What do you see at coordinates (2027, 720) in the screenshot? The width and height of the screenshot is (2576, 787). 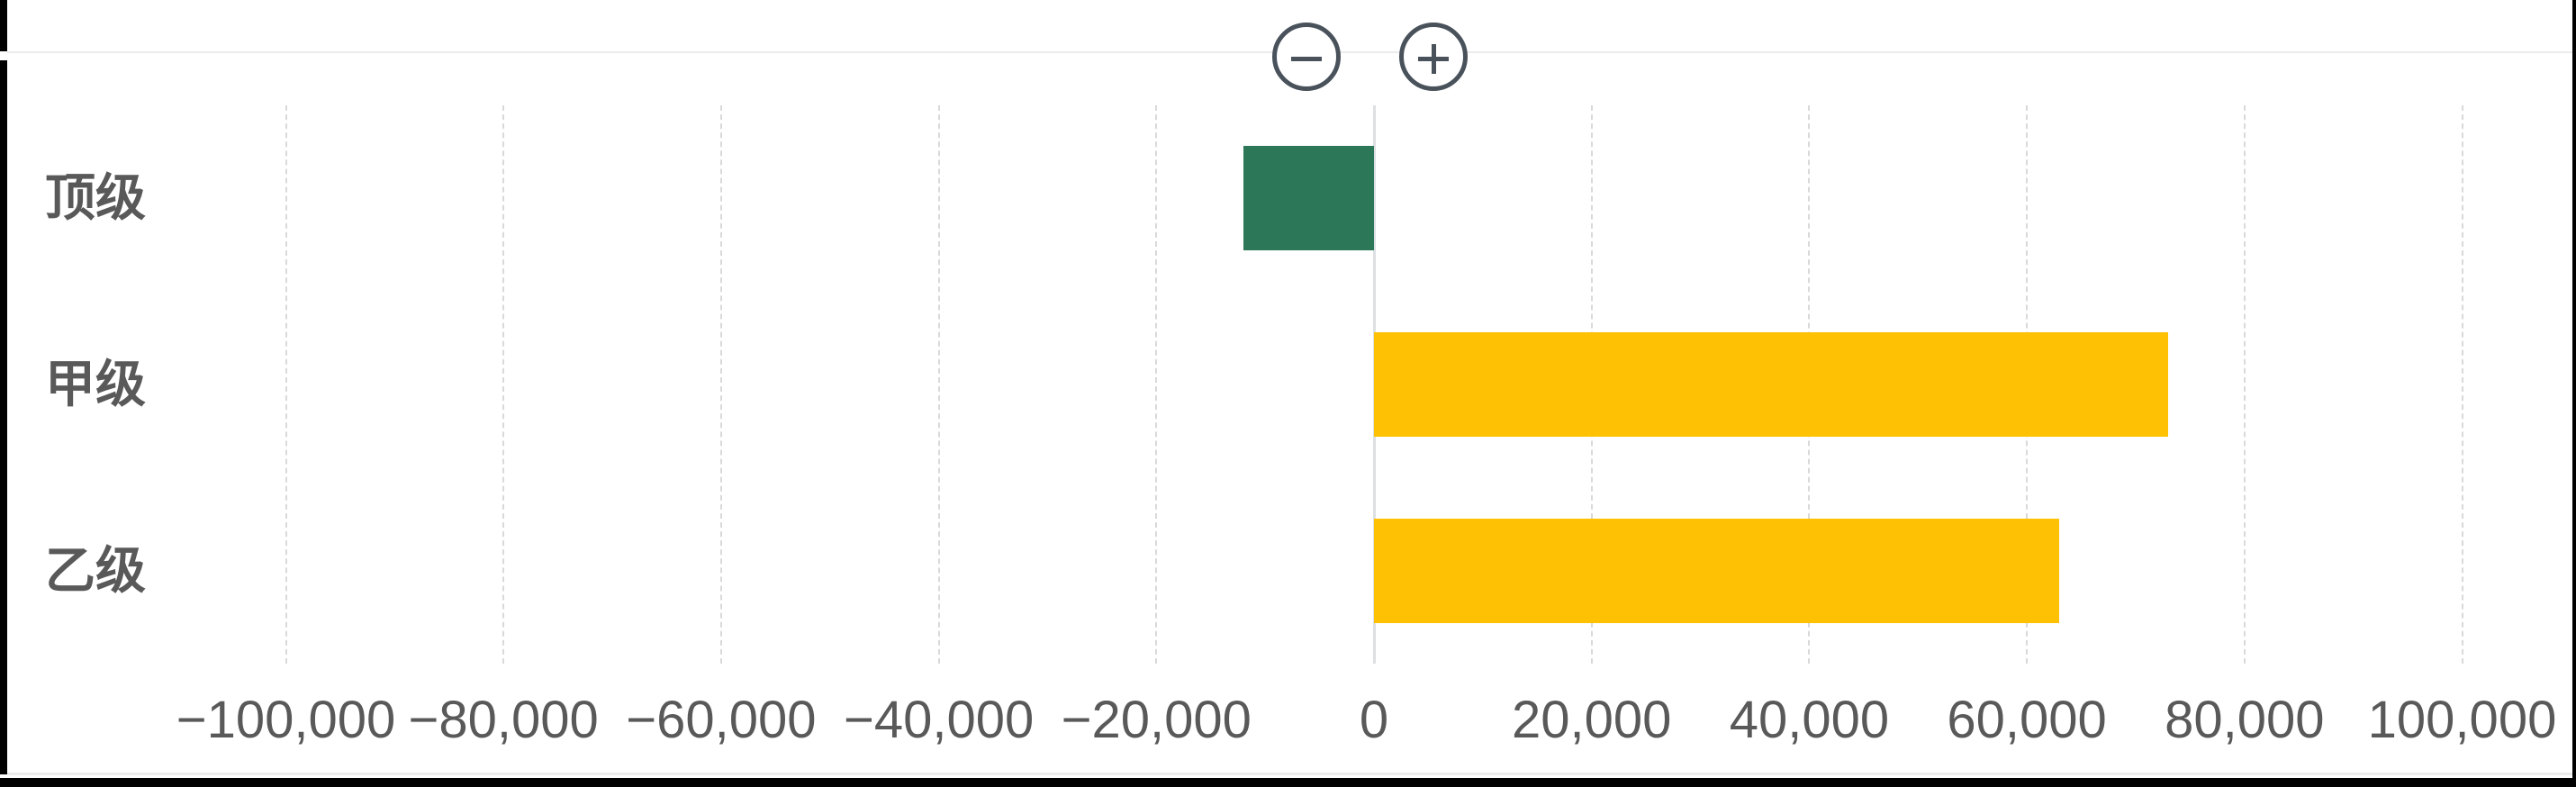 I see `x-tick-label: 60,000` at bounding box center [2027, 720].